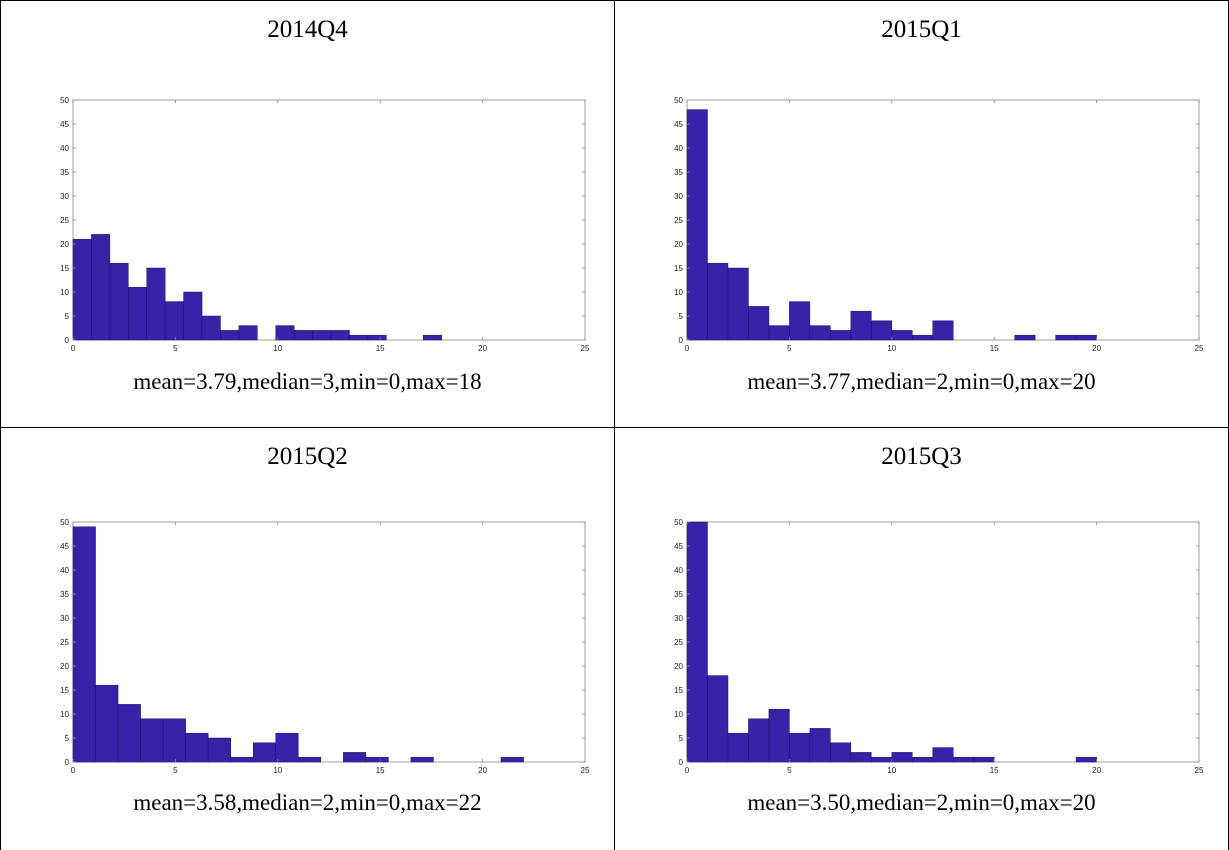  Describe the element at coordinates (0, 425) in the screenshot. I see `table-border-left` at that location.